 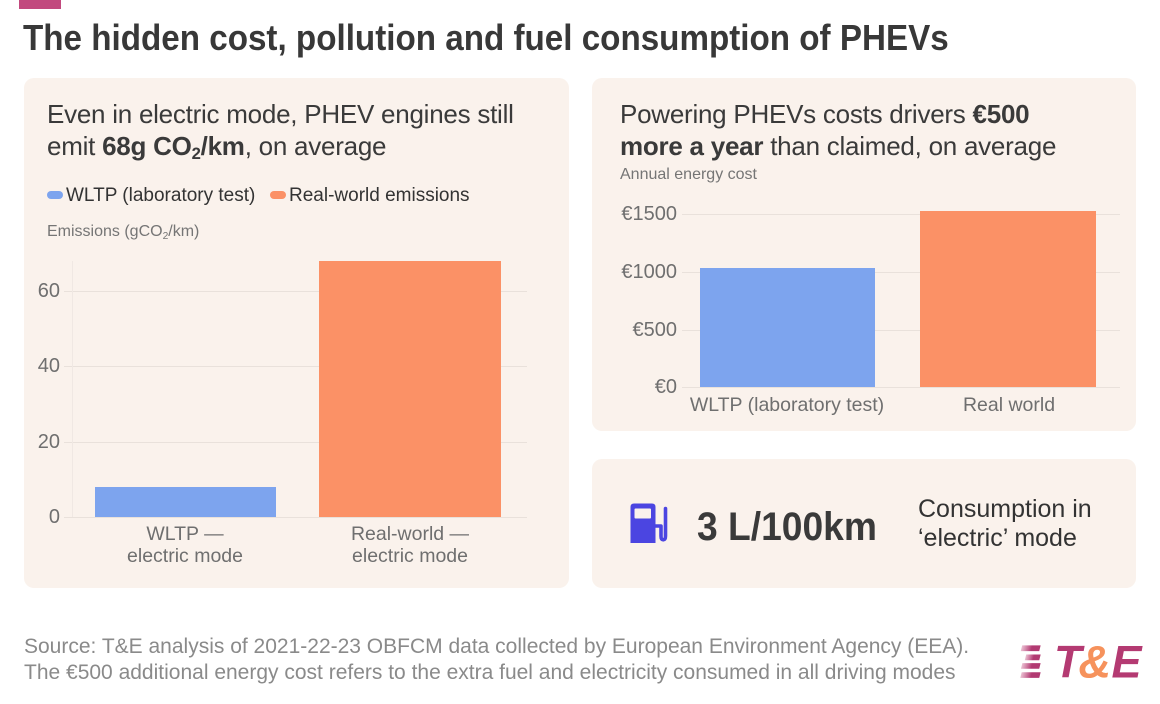 I want to click on svg-text: E, so click(x=1128, y=664).